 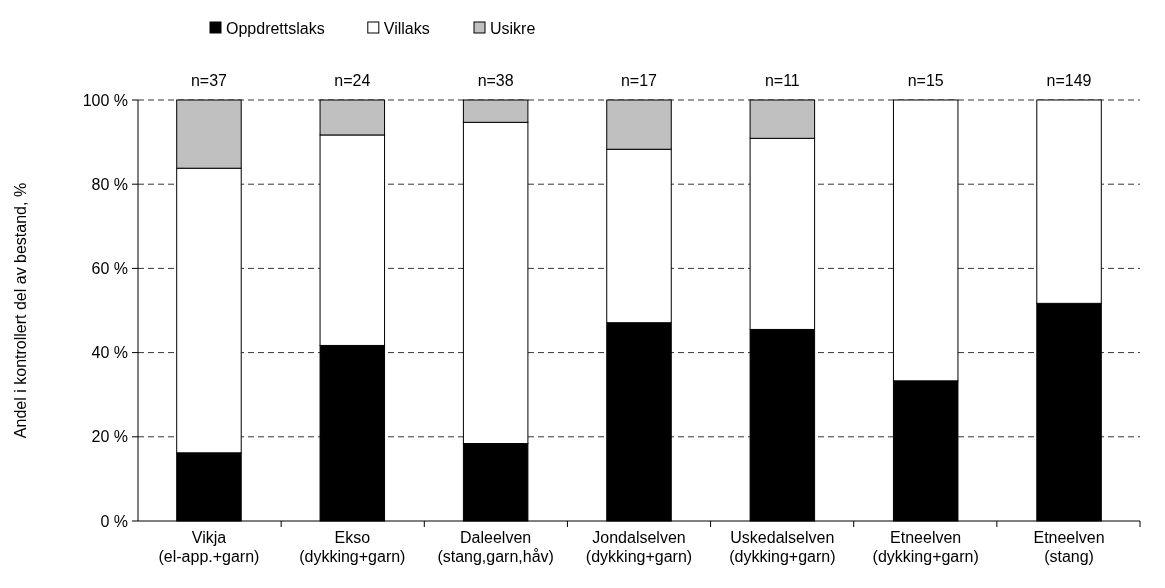 I want to click on x-tick-label: Jondalselven (dykking+garn), so click(x=639, y=547).